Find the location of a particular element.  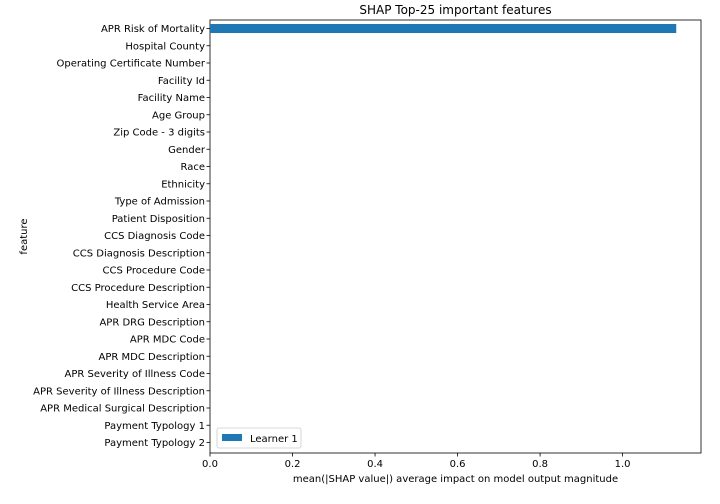

chart-title: SHAP Top-25 important features is located at coordinates (455, 10).